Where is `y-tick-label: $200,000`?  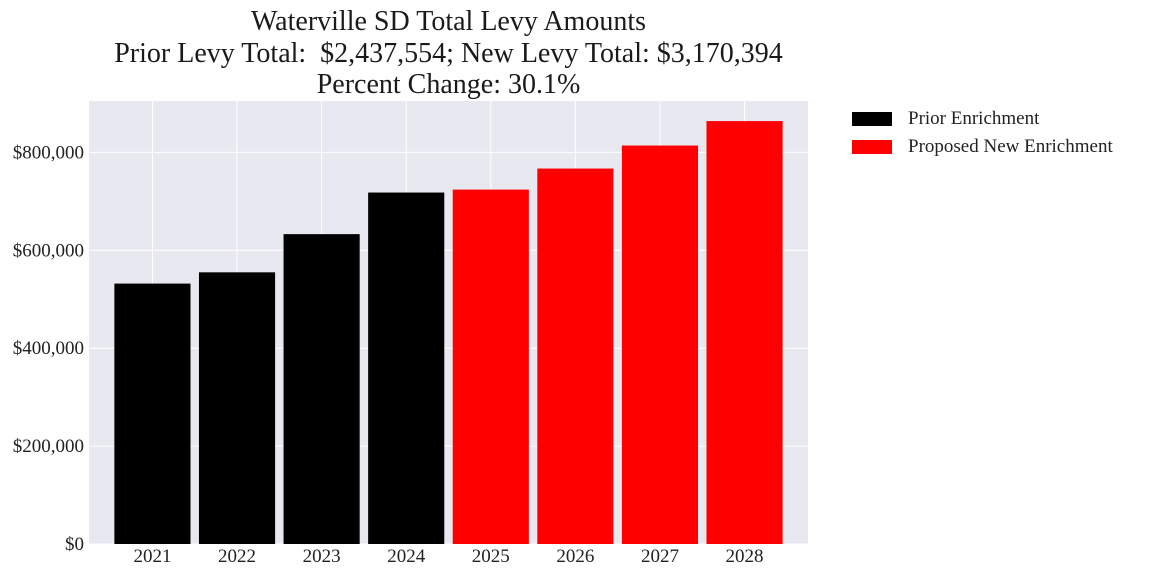 y-tick-label: $200,000 is located at coordinates (48, 446).